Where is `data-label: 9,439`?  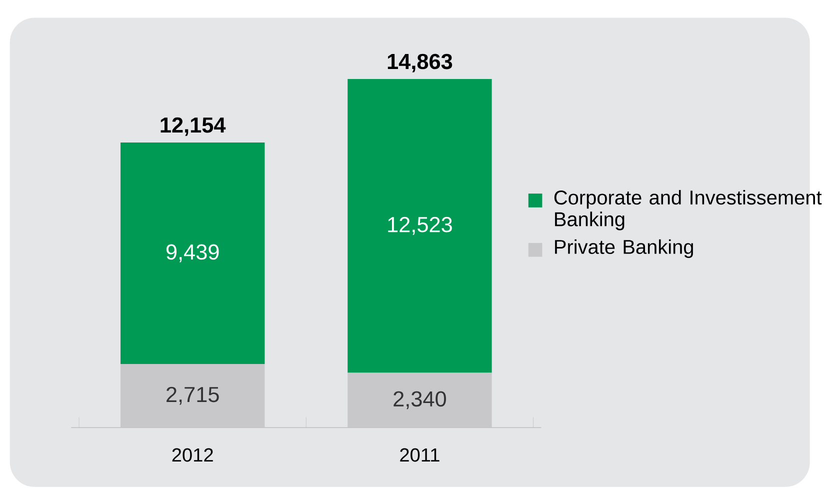 data-label: 9,439 is located at coordinates (192, 253).